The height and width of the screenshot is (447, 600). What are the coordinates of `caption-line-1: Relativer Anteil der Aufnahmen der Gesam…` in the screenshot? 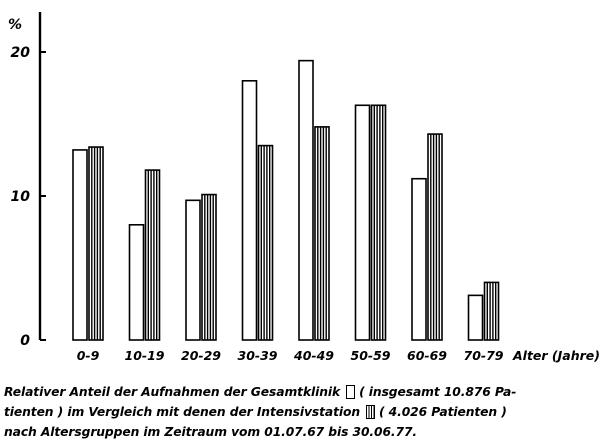 It's located at (300, 392).